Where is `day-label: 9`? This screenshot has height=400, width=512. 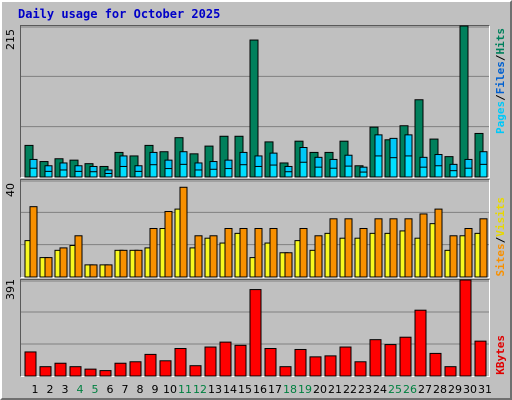 day-label: 9 is located at coordinates (155, 389).